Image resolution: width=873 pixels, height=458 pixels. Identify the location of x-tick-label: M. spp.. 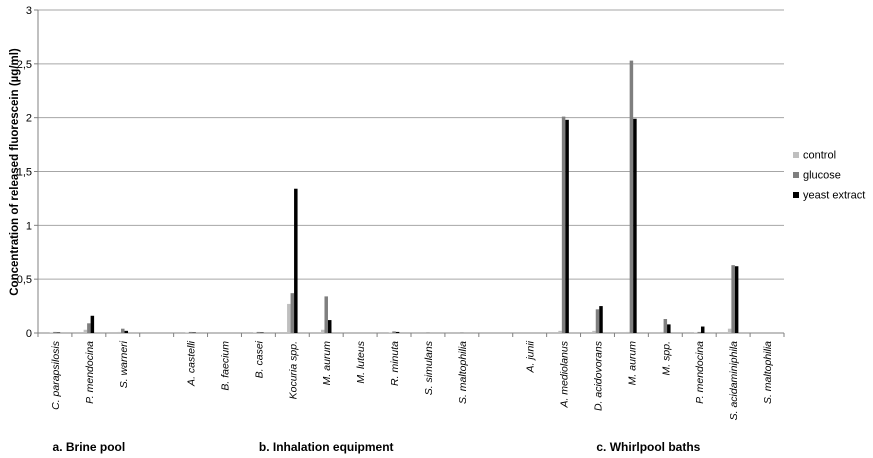
(666, 358).